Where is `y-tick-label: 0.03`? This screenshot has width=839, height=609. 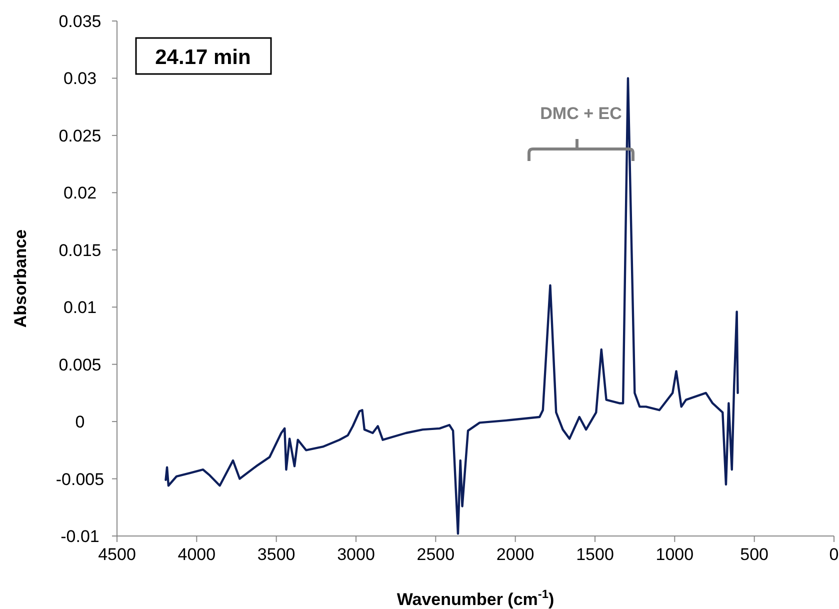 y-tick-label: 0.03 is located at coordinates (80, 78).